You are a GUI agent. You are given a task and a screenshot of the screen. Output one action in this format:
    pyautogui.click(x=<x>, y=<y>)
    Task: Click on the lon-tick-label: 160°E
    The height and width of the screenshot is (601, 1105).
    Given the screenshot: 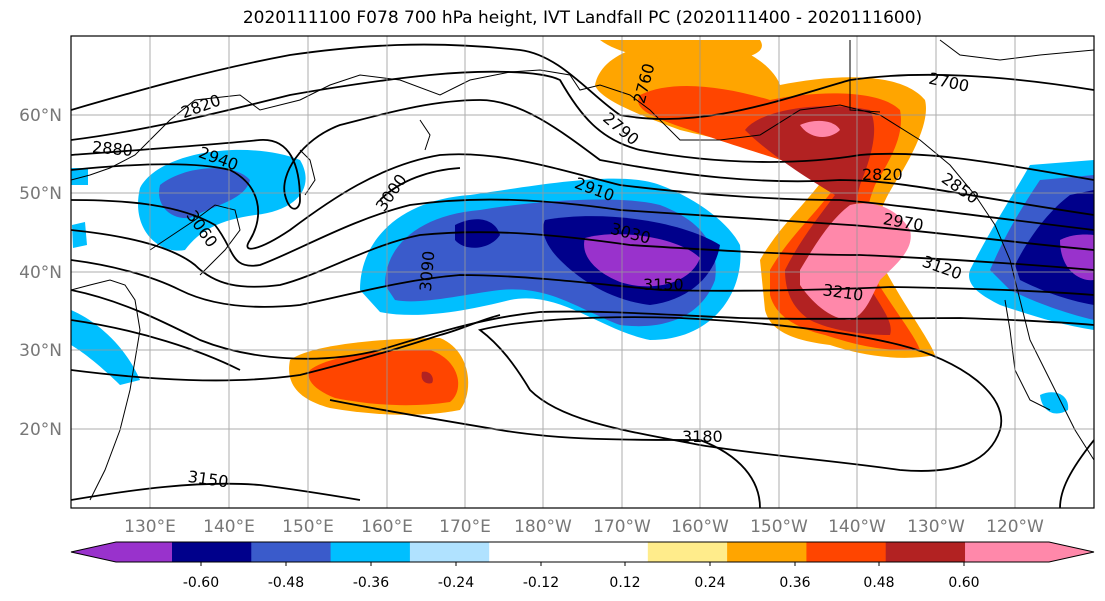 What is the action you would take?
    pyautogui.click(x=387, y=527)
    